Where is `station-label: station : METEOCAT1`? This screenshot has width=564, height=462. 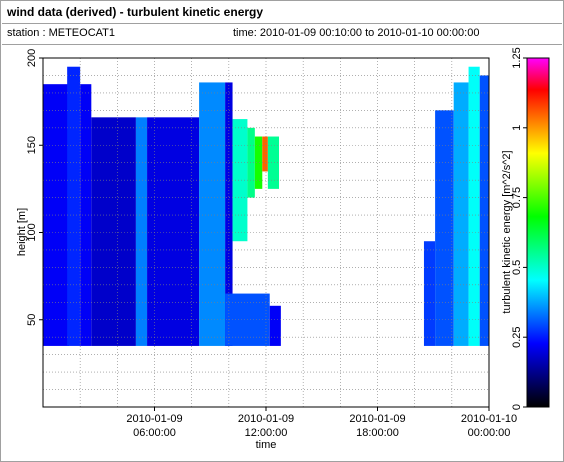
station-label: station : METEOCAT1 is located at coordinates (61, 33).